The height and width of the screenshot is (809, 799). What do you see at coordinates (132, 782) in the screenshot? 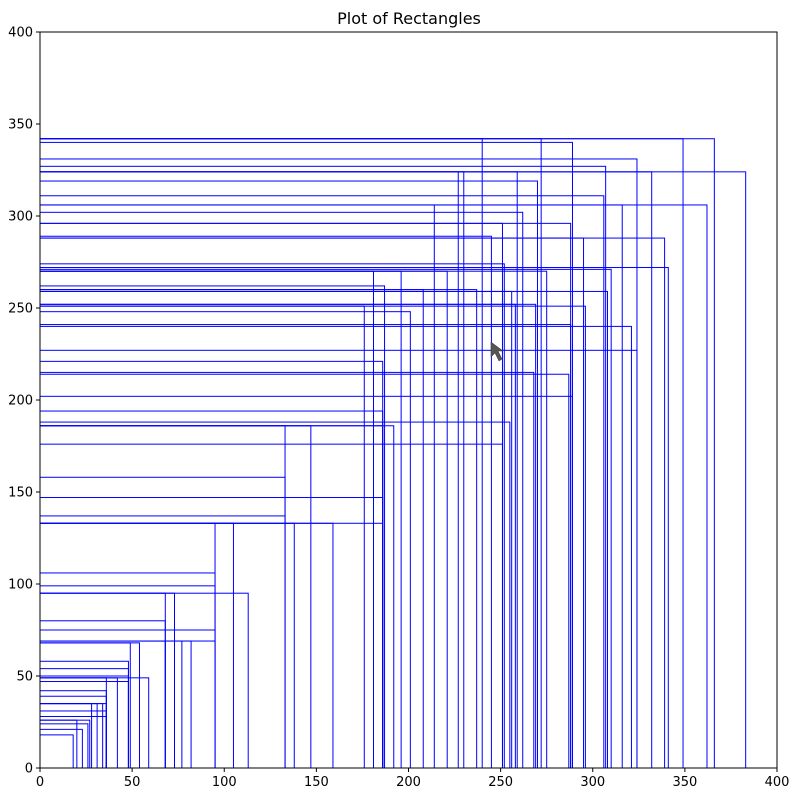
I see `x-tick-label: 50` at bounding box center [132, 782].